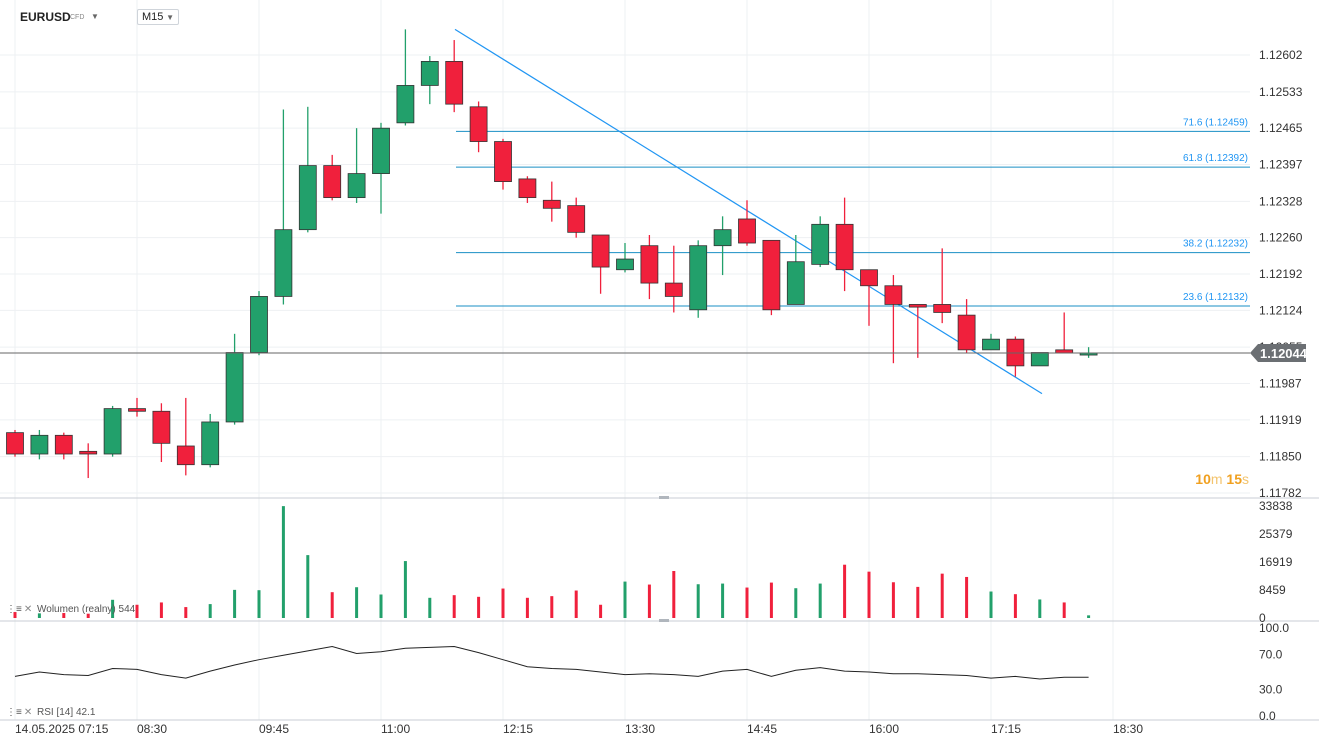 Image resolution: width=1319 pixels, height=746 pixels. What do you see at coordinates (1278, 353) in the screenshot?
I see `current-price-tag` at bounding box center [1278, 353].